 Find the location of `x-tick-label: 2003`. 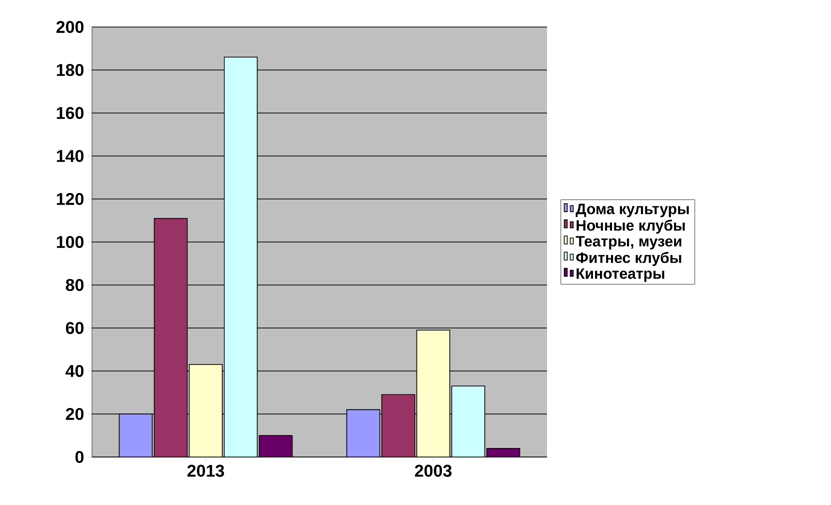

x-tick-label: 2003 is located at coordinates (433, 470).